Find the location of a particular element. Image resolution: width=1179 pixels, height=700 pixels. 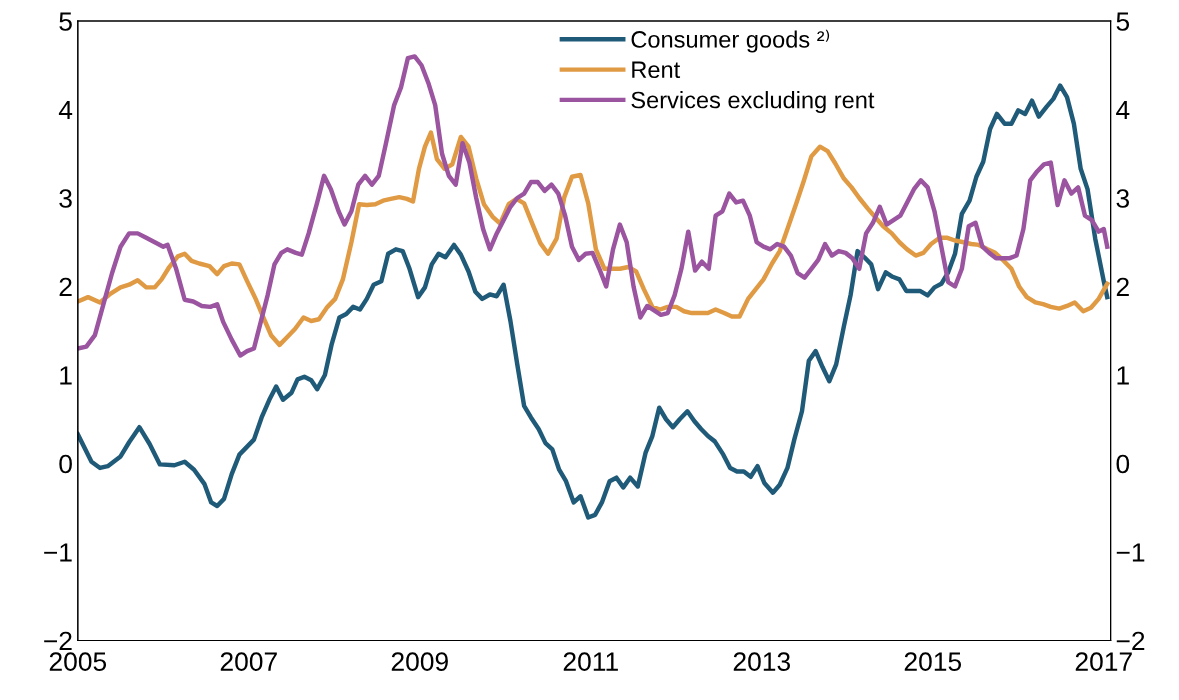

x-tick-label: 2005 is located at coordinates (78, 661).